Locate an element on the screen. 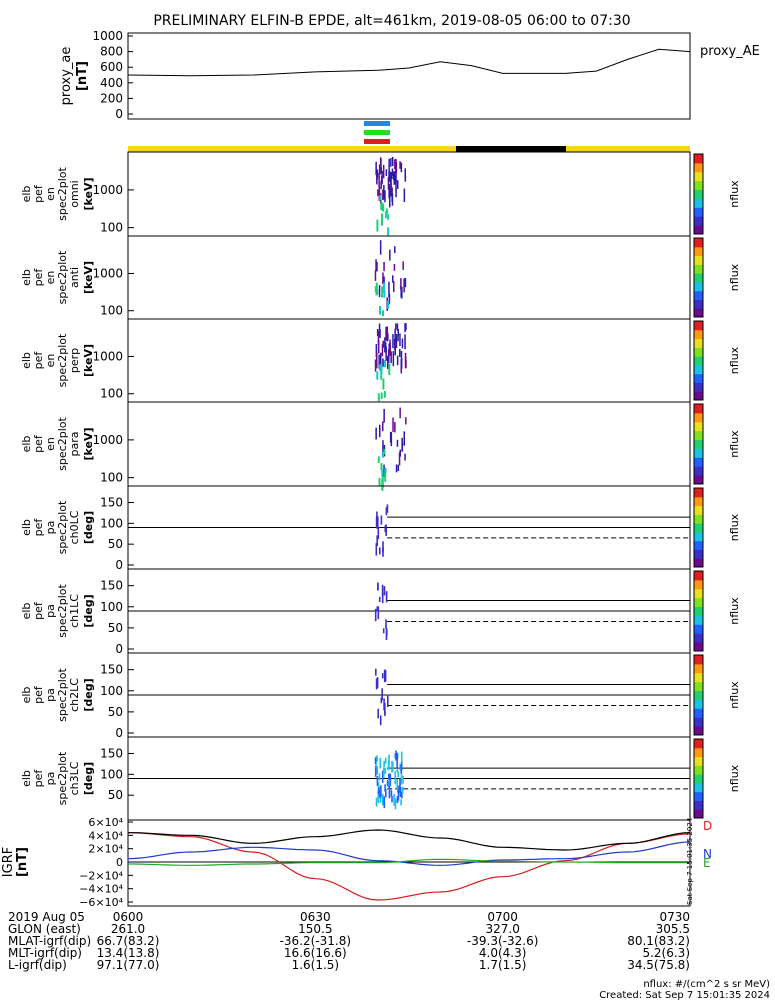 The height and width of the screenshot is (1000, 775). spec-panel-3: elb pef en spec2plot para [keV]1000 100 is located at coordinates (355, 446).